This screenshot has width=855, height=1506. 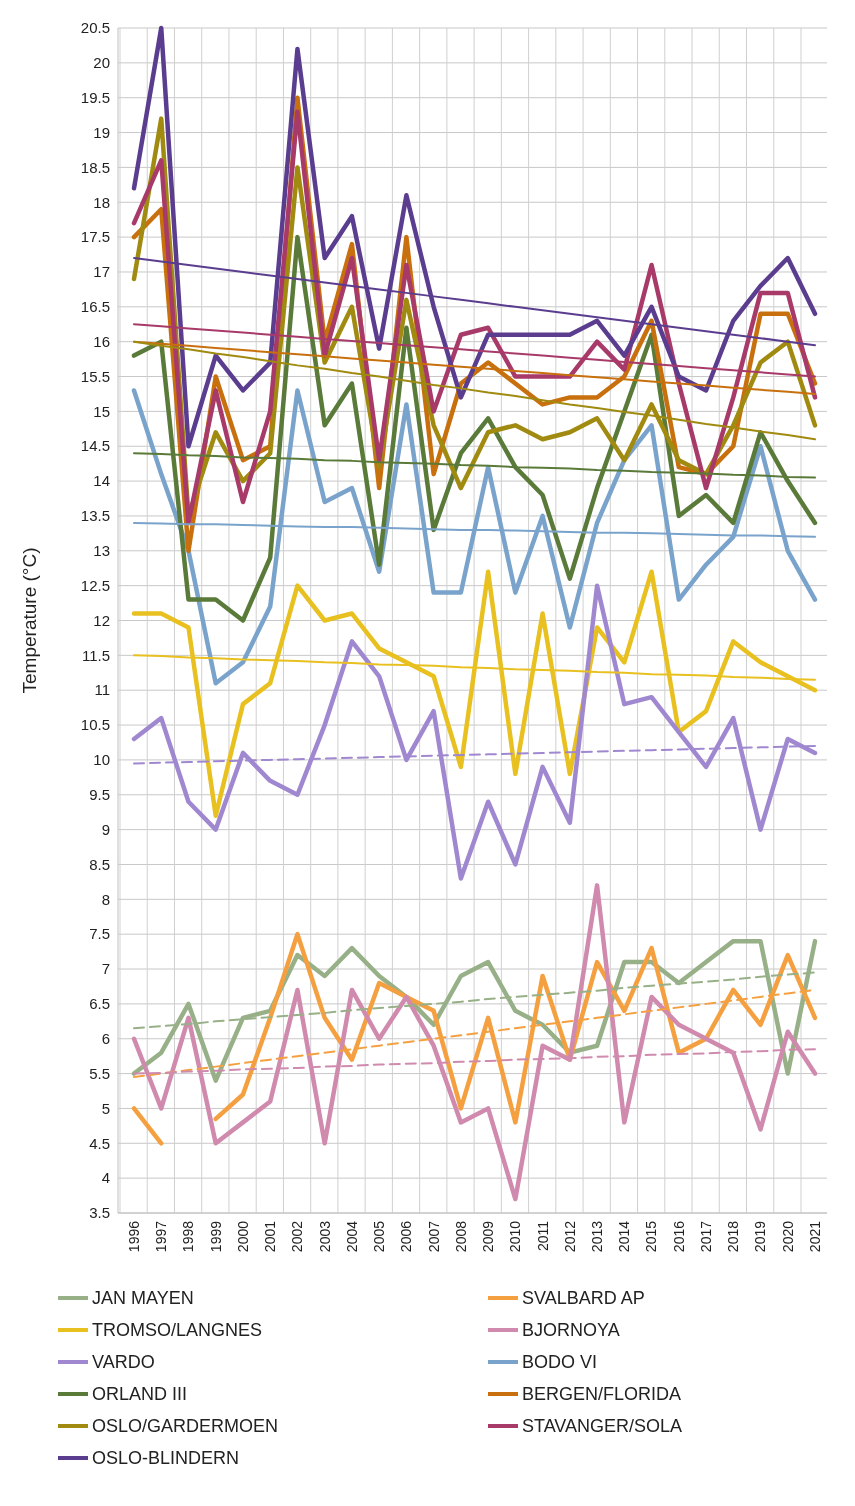 What do you see at coordinates (560, 1362) in the screenshot?
I see `legend-label: BODO VI` at bounding box center [560, 1362].